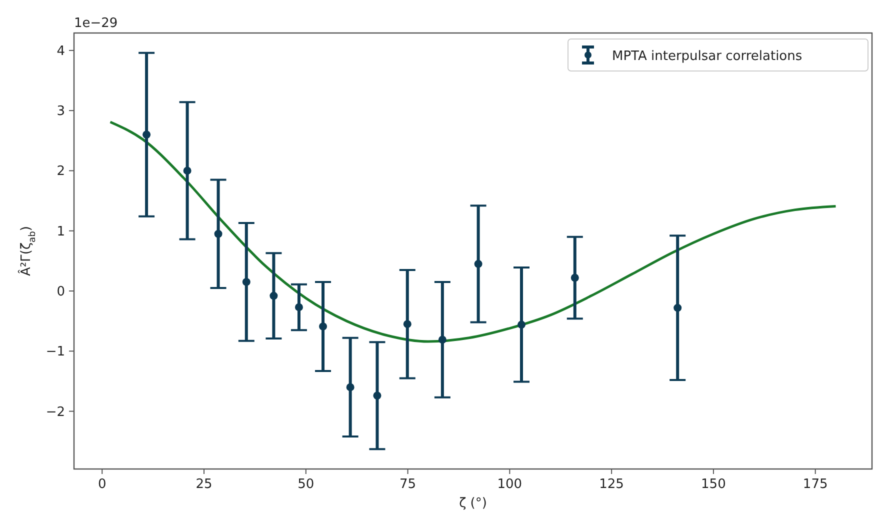  What do you see at coordinates (473, 503) in the screenshot?
I see `x-axis-title: ζ (°)` at bounding box center [473, 503].